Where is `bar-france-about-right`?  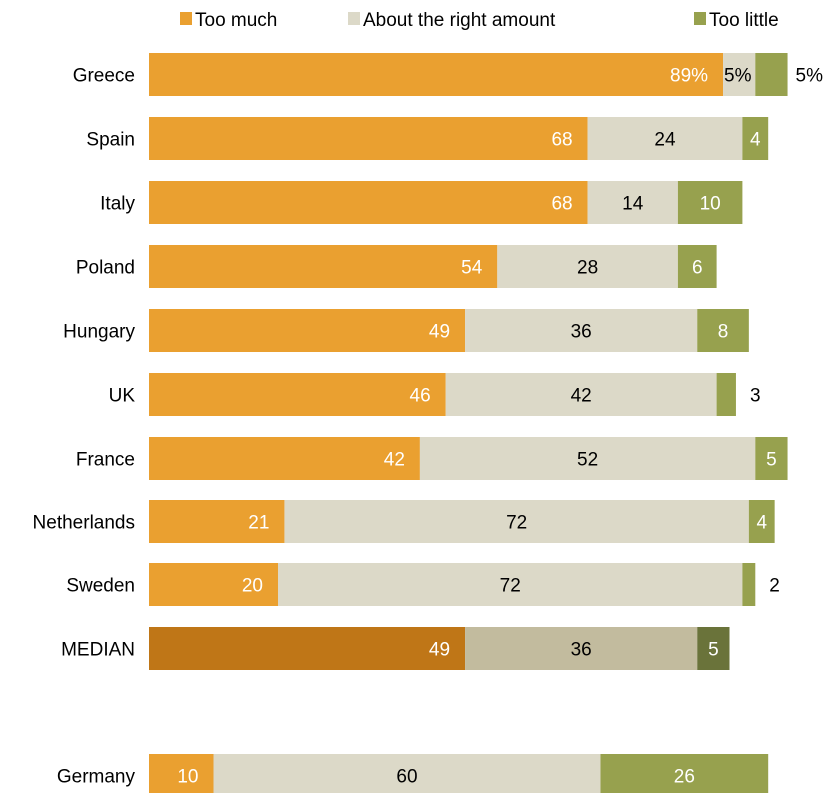
bar-france-about-right is located at coordinates (587, 458).